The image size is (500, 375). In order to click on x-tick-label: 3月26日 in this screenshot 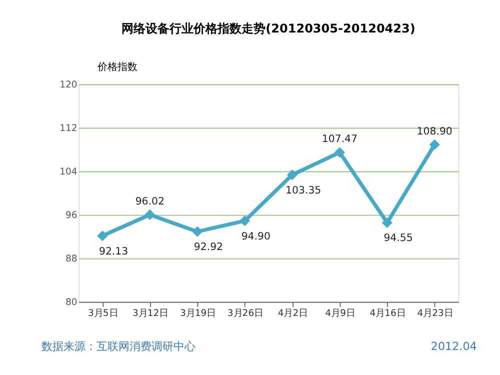, I will do `click(245, 314)`.